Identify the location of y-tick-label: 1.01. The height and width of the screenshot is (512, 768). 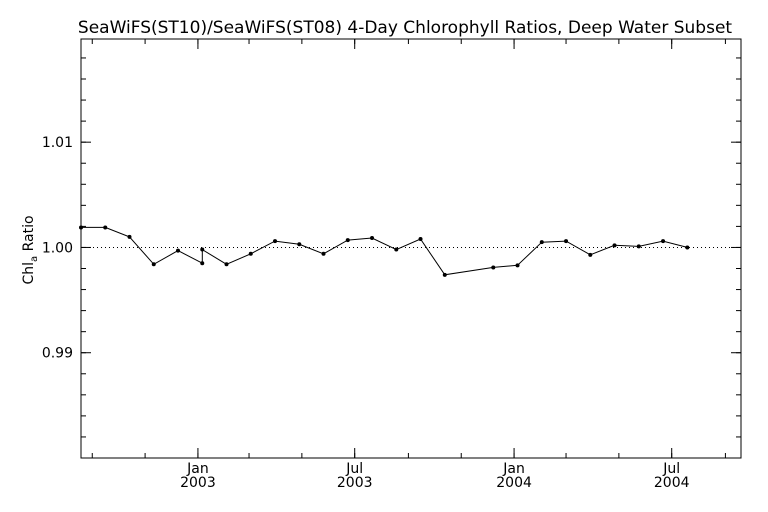
(57, 143).